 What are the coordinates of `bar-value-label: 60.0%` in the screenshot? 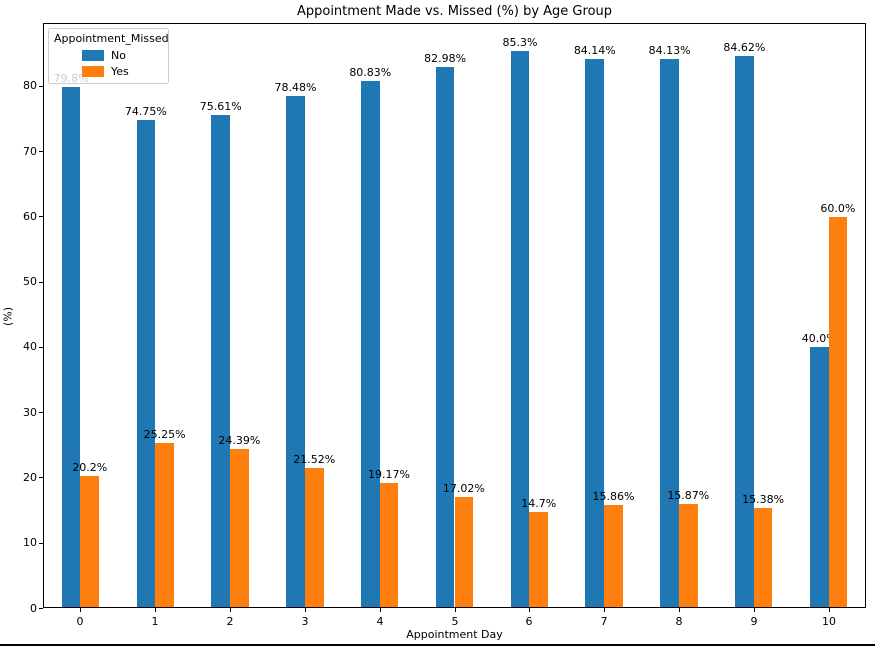 It's located at (838, 208).